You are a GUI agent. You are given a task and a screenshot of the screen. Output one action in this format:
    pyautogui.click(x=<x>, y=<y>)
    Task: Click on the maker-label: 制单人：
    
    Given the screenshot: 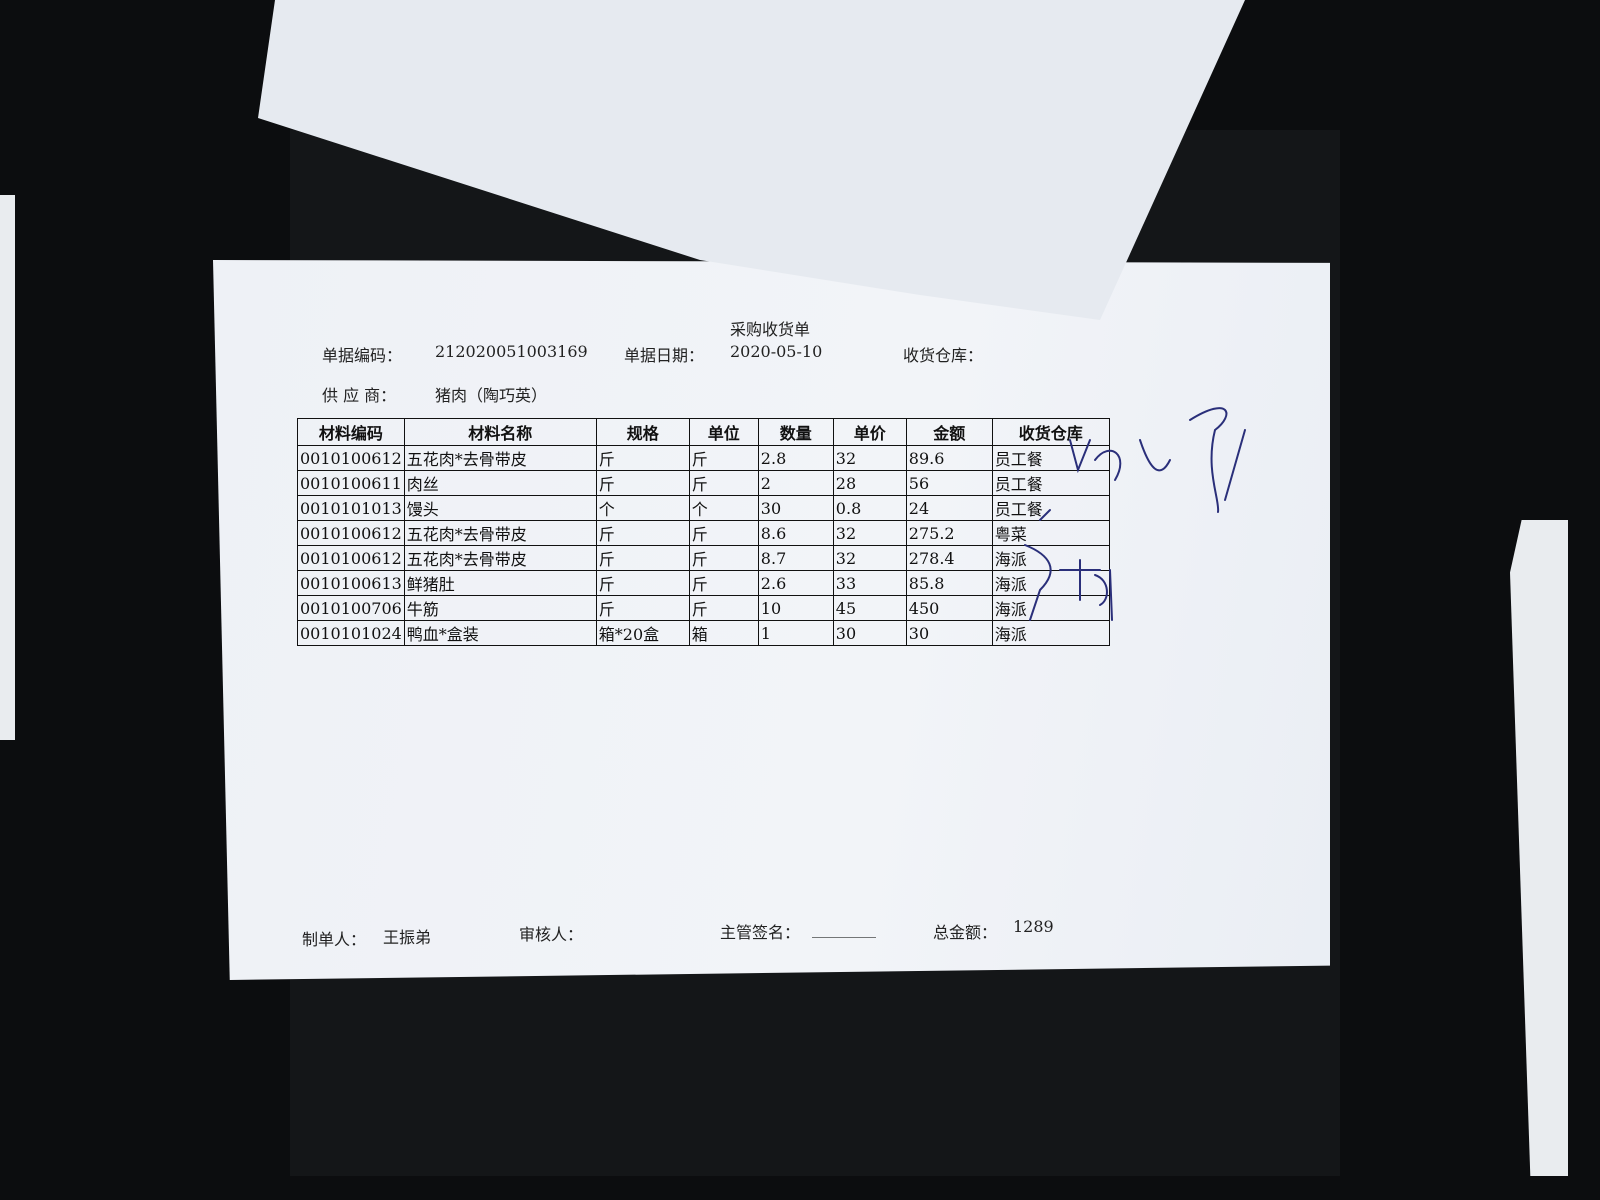 What is the action you would take?
    pyautogui.click(x=334, y=939)
    